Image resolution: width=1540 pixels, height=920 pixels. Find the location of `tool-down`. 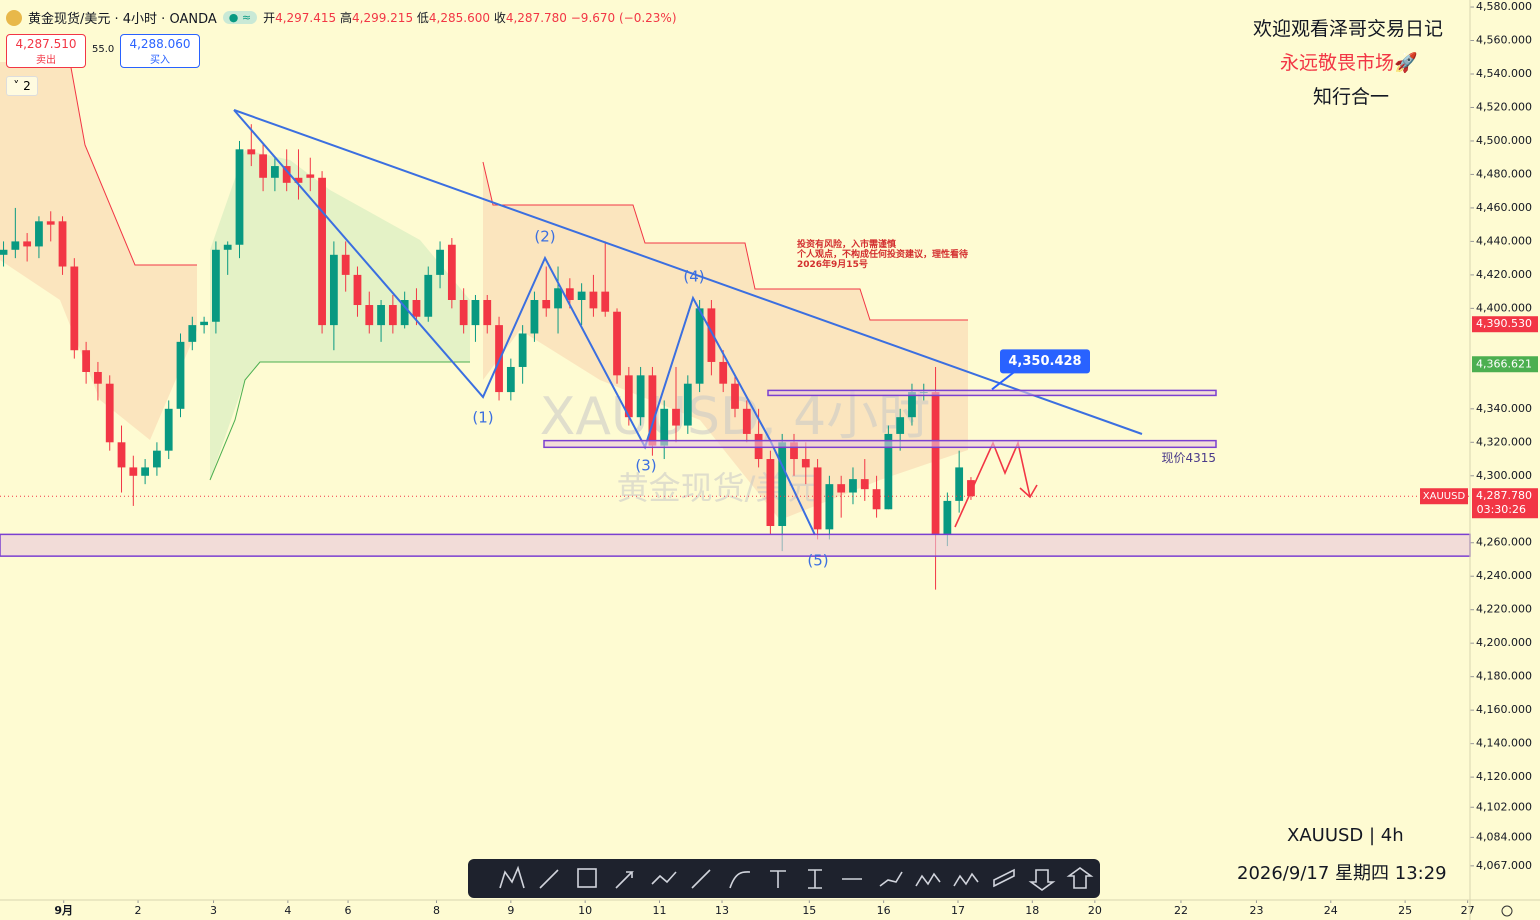

tool-down is located at coordinates (1042, 880).